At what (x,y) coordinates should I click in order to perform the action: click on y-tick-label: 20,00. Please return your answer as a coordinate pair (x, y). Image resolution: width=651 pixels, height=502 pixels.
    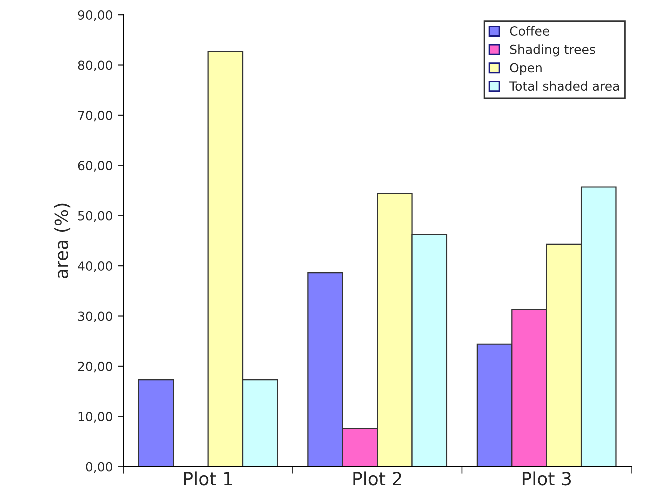
    Looking at the image, I should click on (95, 367).